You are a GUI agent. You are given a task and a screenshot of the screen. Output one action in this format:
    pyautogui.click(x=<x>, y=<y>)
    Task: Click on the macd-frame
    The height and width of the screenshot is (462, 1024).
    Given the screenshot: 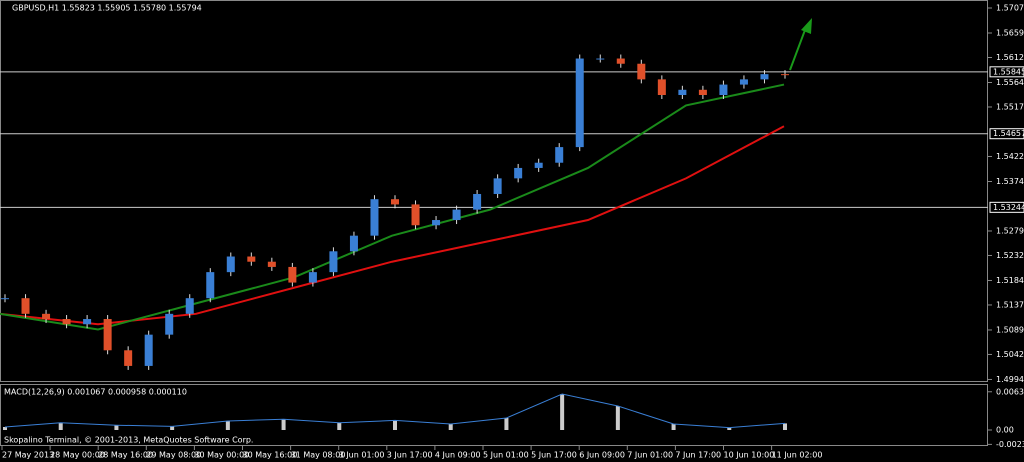 What is the action you would take?
    pyautogui.click(x=494, y=415)
    